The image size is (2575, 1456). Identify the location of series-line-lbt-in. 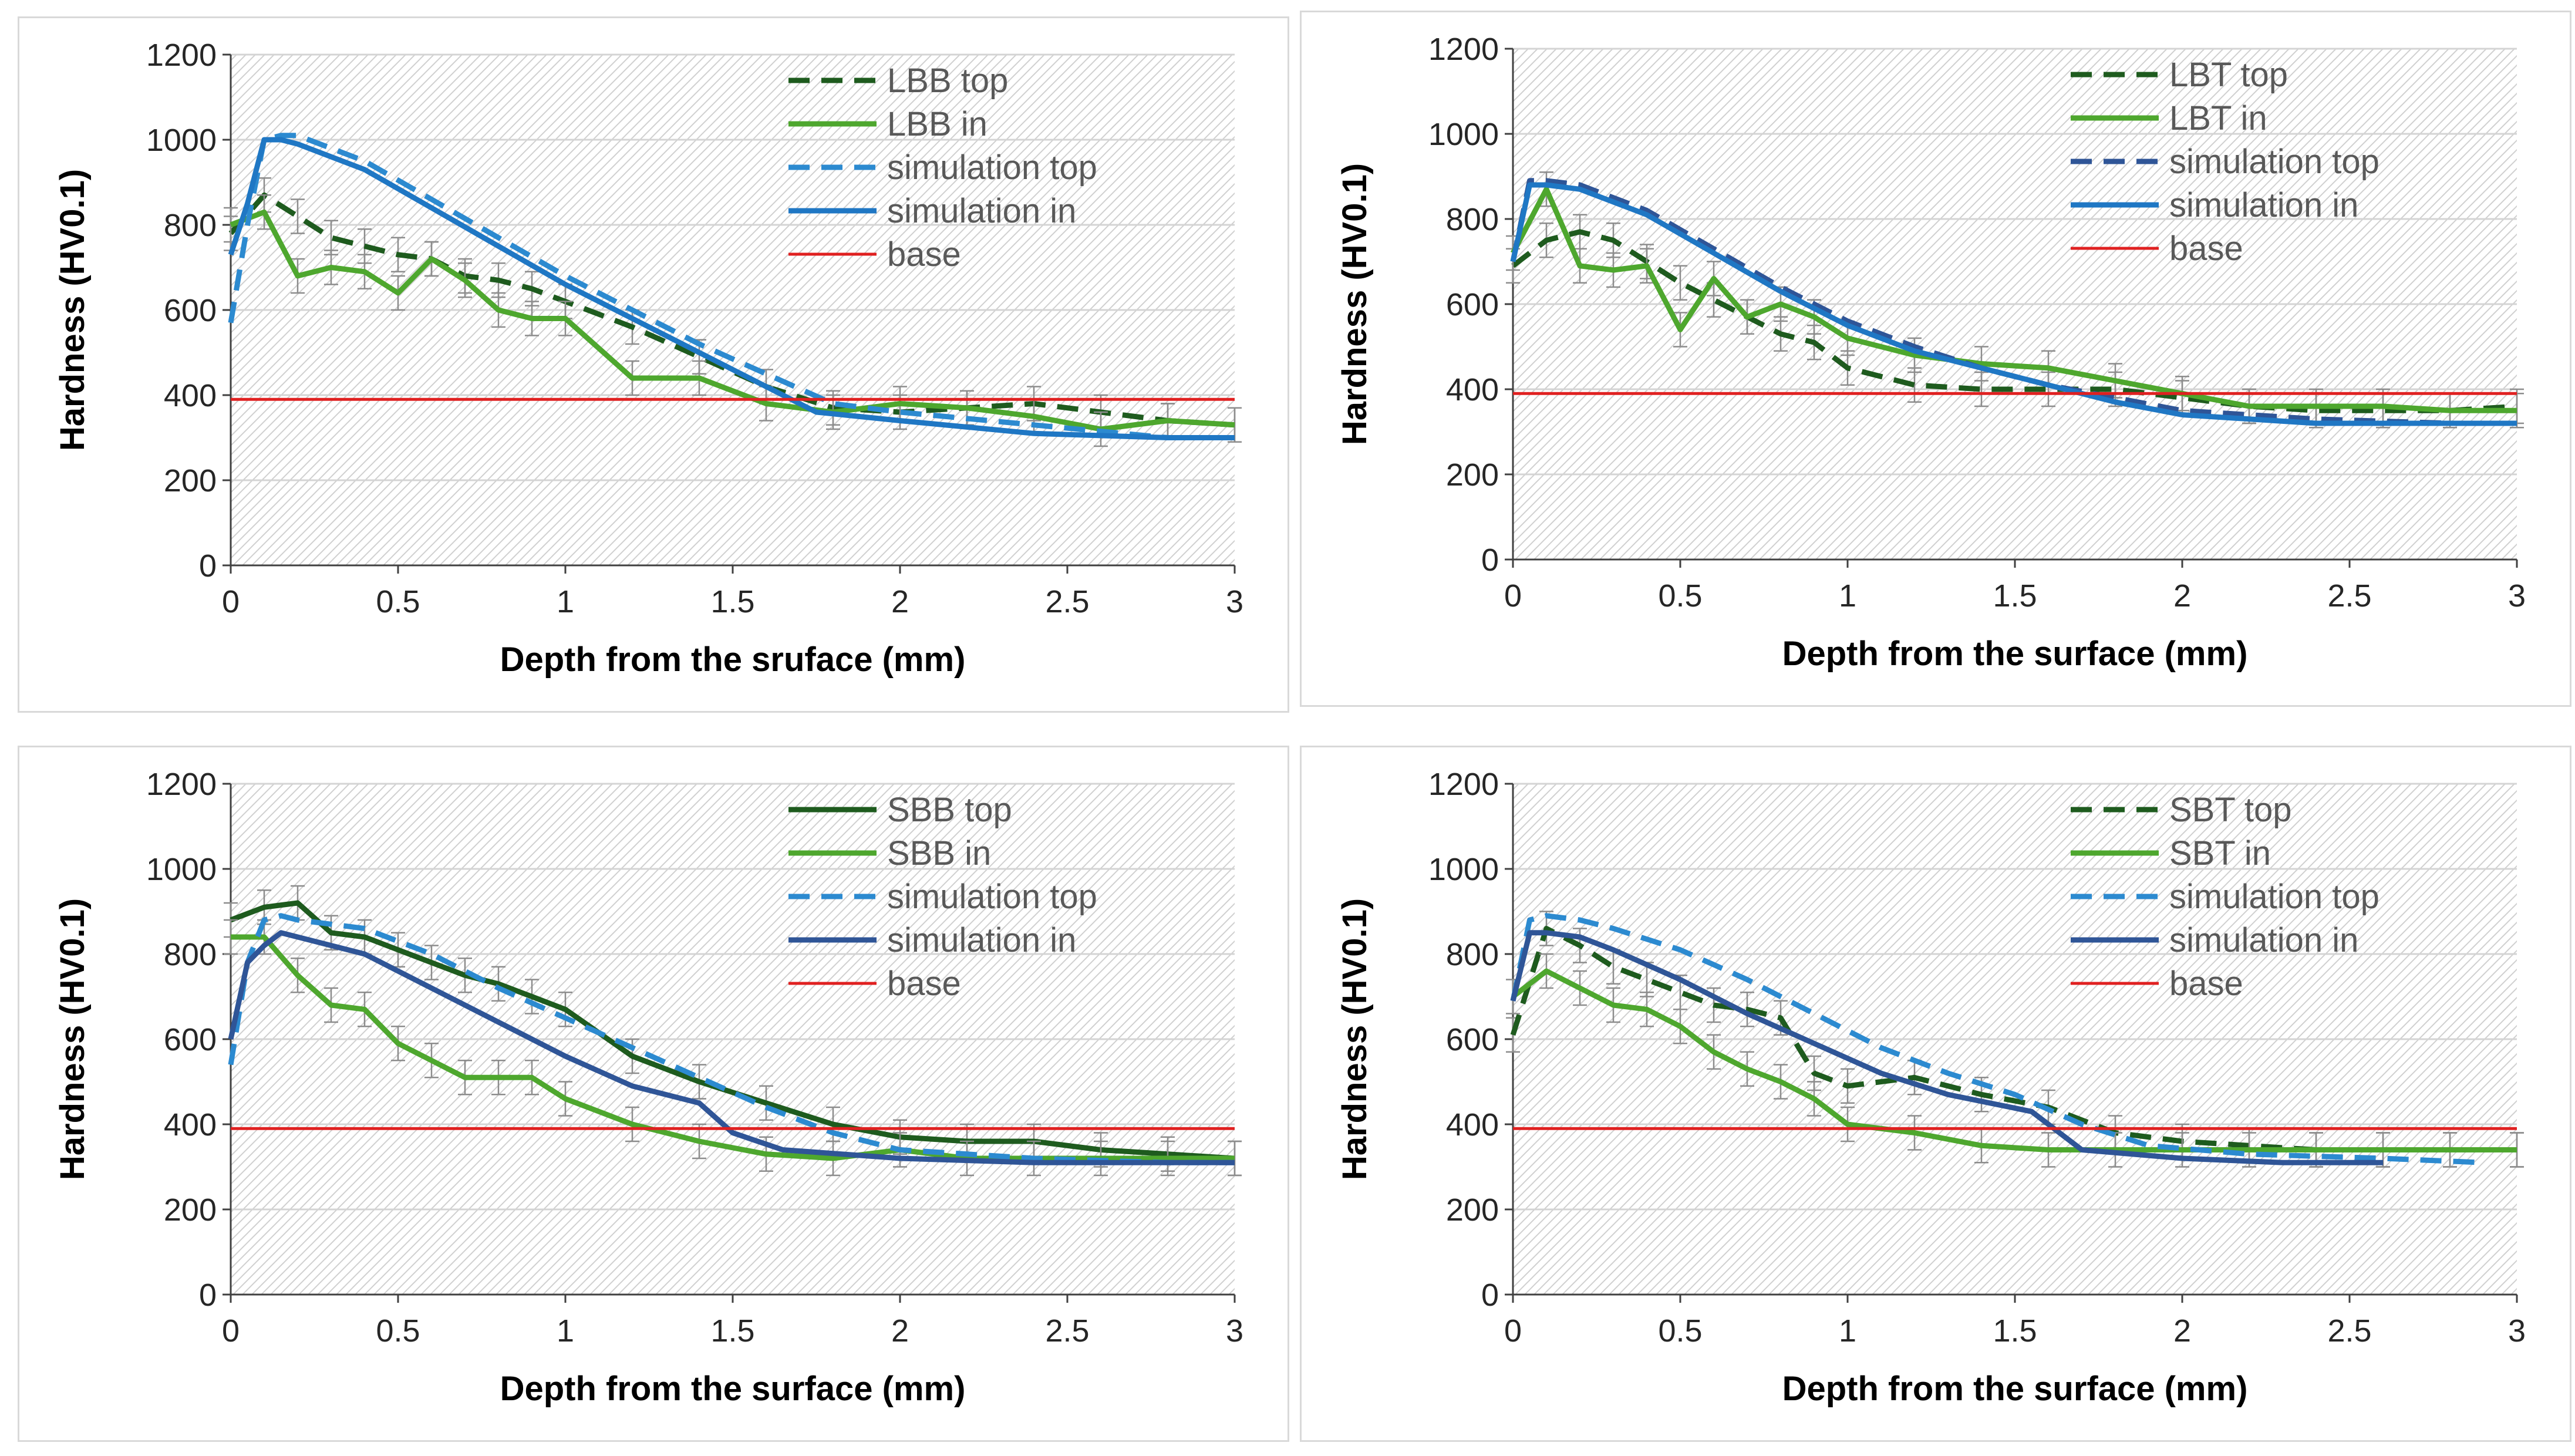
(2014, 299).